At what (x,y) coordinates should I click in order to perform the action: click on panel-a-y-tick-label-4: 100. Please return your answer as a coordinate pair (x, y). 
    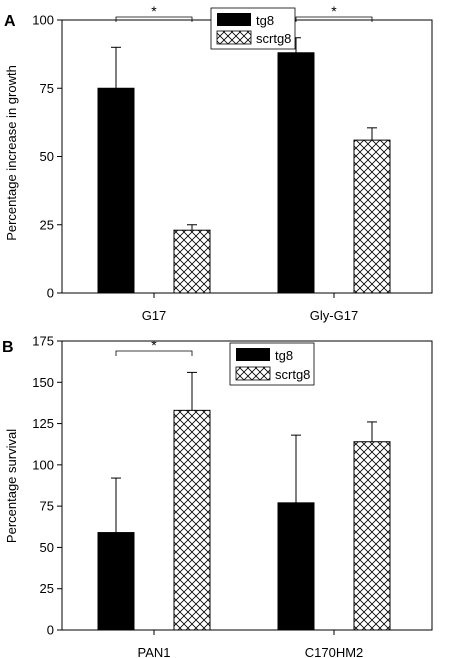
    Looking at the image, I should click on (43, 20).